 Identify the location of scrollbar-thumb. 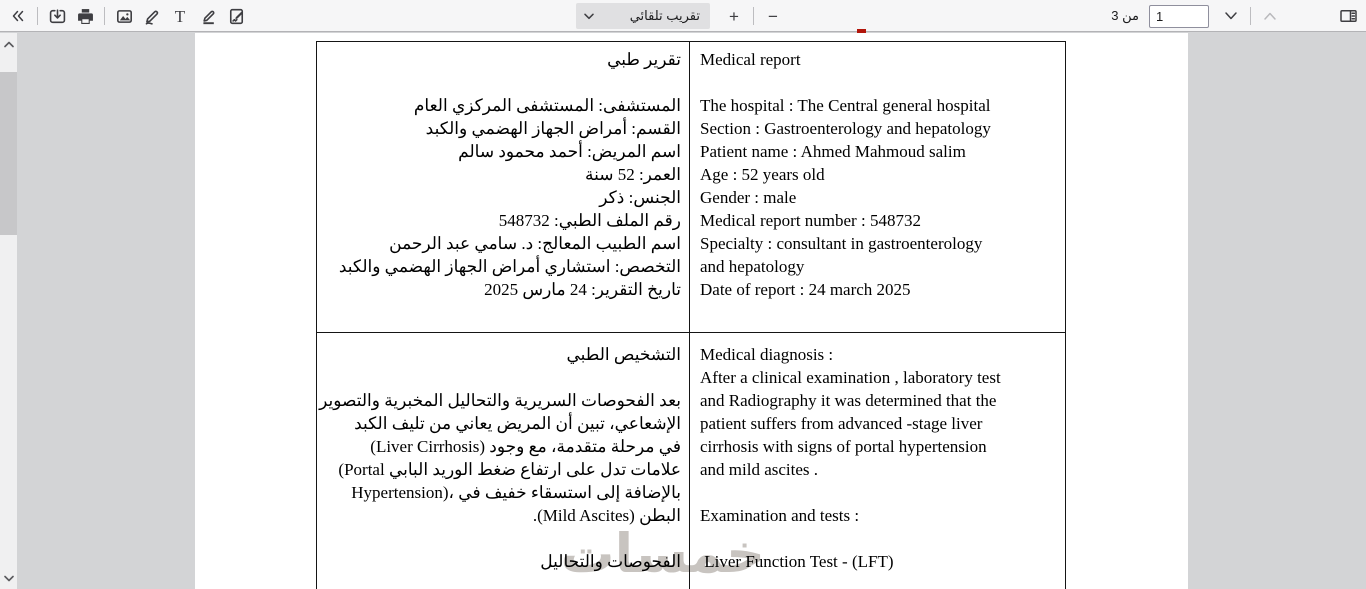
(8, 153).